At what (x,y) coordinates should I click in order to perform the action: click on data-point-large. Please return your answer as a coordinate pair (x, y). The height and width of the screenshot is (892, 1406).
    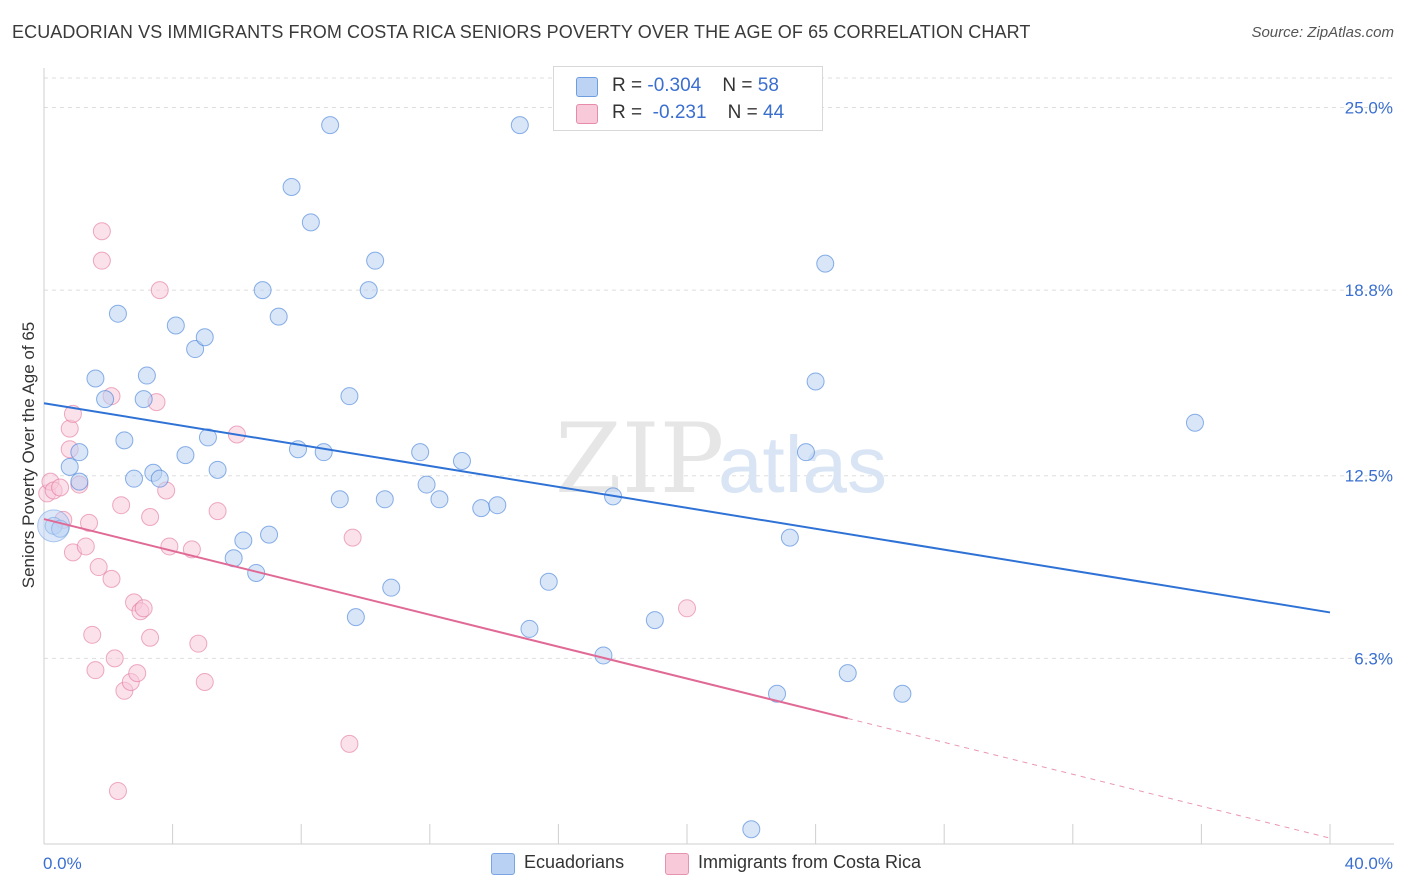
    Looking at the image, I should click on (54, 526).